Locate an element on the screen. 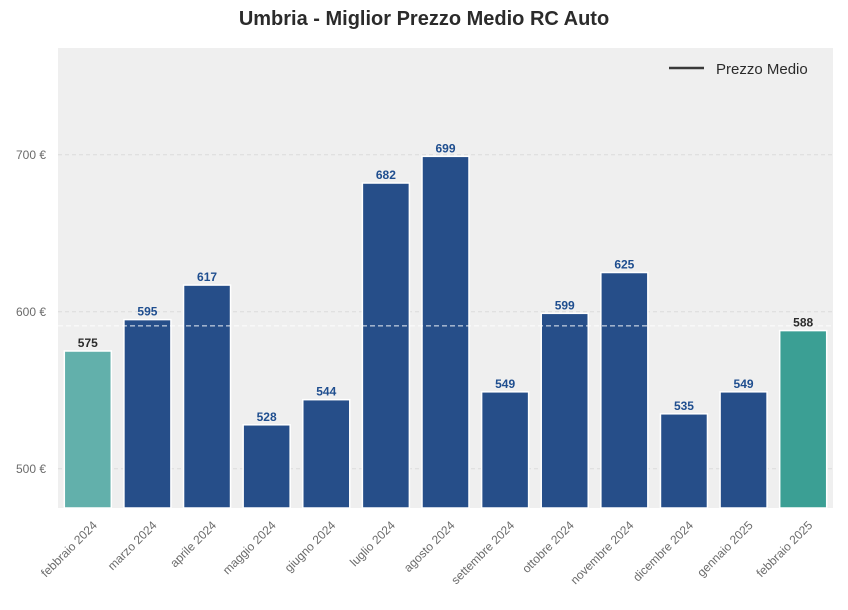 The width and height of the screenshot is (848, 610). bar-value-label: 682 is located at coordinates (386, 175).